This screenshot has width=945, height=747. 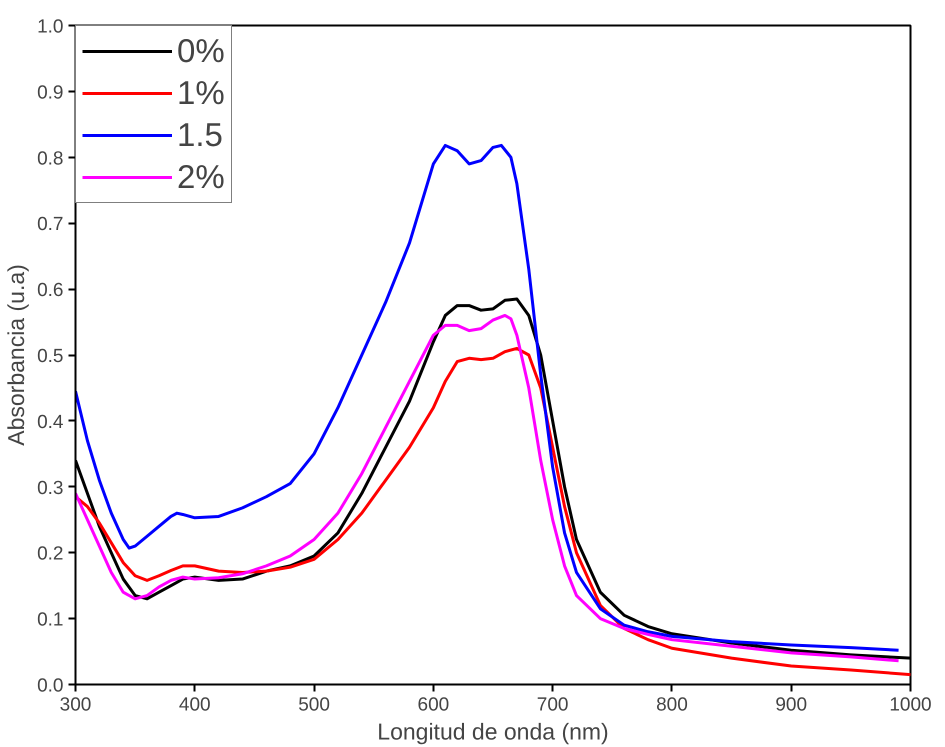 I want to click on x-tick-label: 500, so click(x=314, y=705).